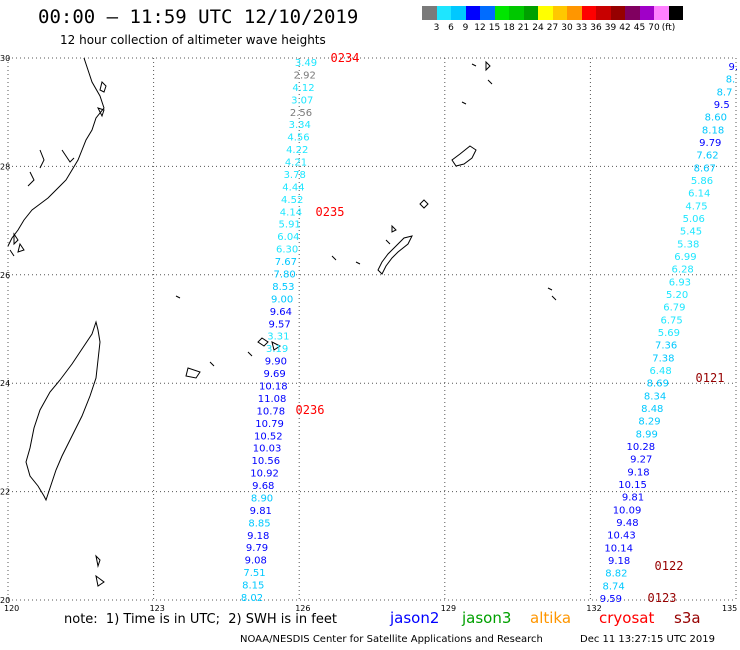 The width and height of the screenshot is (740, 650). What do you see at coordinates (295, 175) in the screenshot?
I see `wave-height-label: 3.78` at bounding box center [295, 175].